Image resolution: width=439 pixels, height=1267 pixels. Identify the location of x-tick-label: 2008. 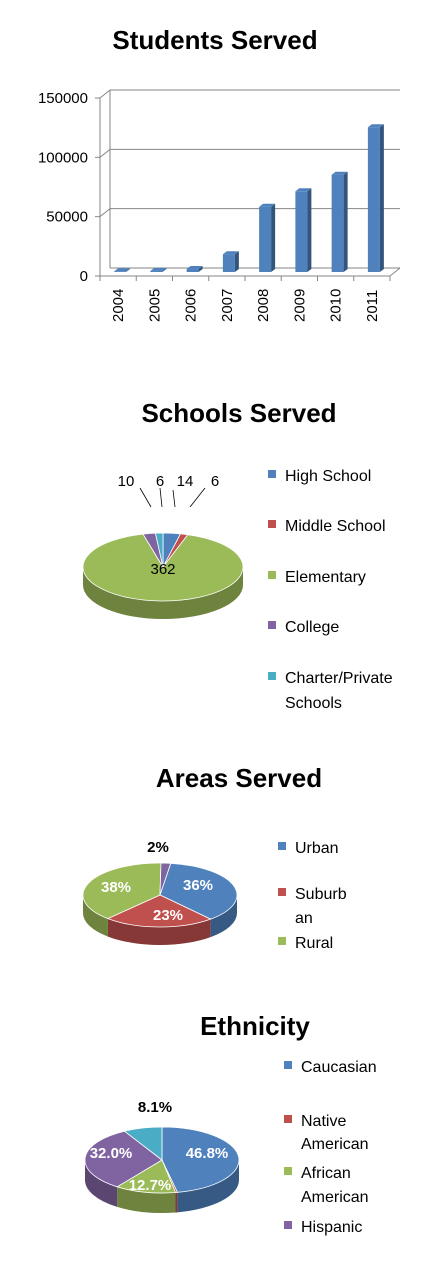
(263, 305).